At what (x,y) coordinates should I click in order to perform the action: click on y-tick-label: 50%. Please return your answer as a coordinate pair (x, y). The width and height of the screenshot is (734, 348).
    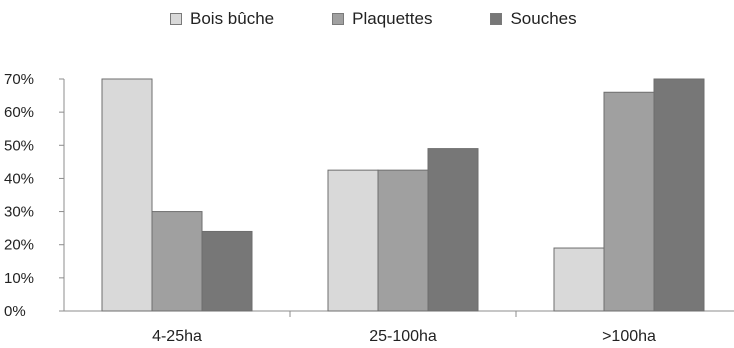
    Looking at the image, I should click on (19, 145).